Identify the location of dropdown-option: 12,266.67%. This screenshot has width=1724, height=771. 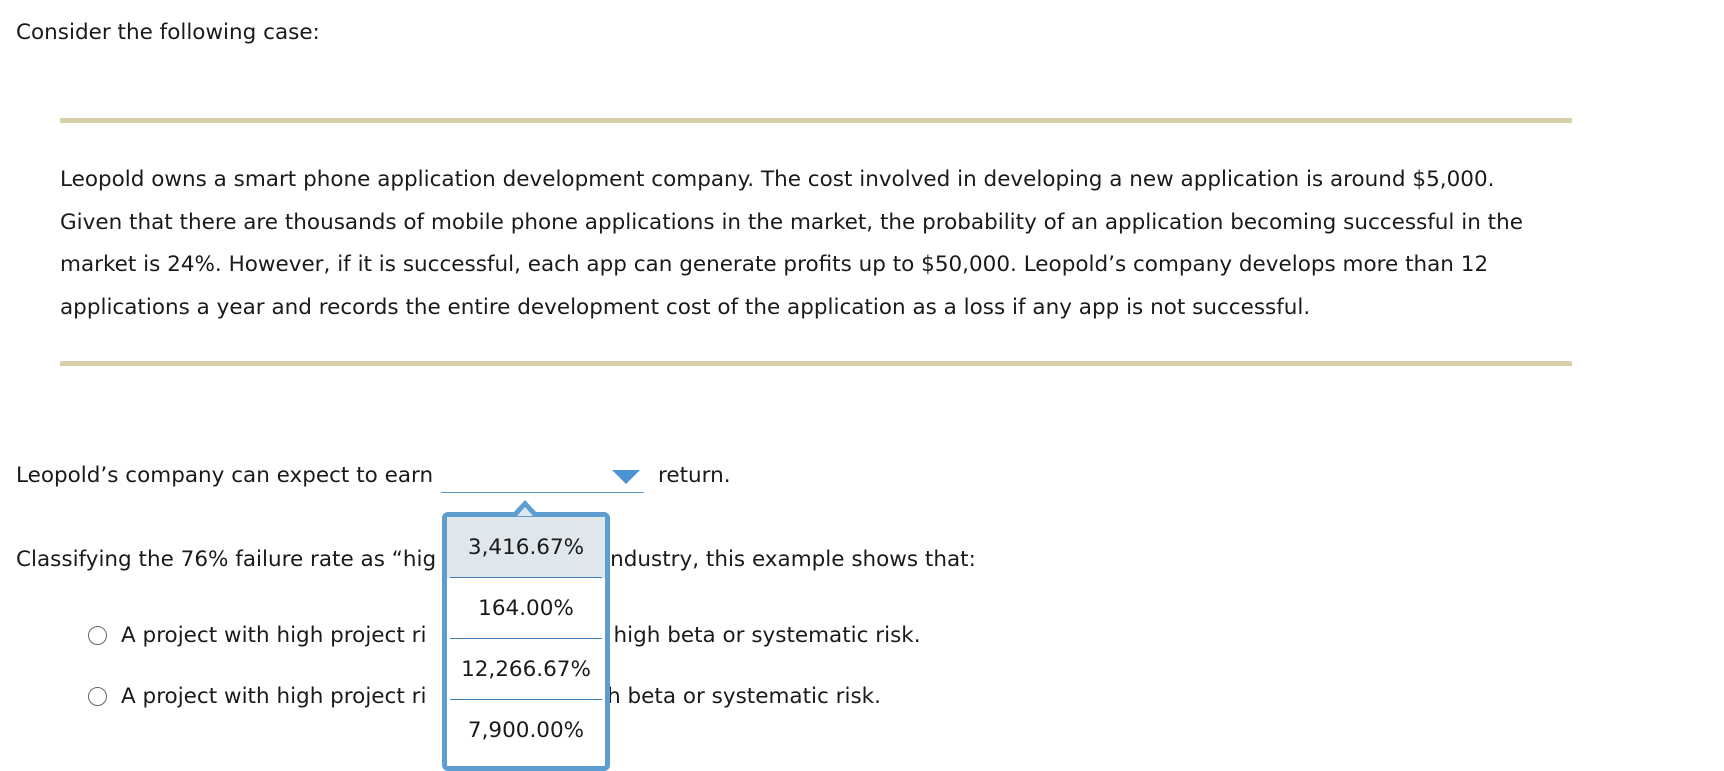
(526, 669).